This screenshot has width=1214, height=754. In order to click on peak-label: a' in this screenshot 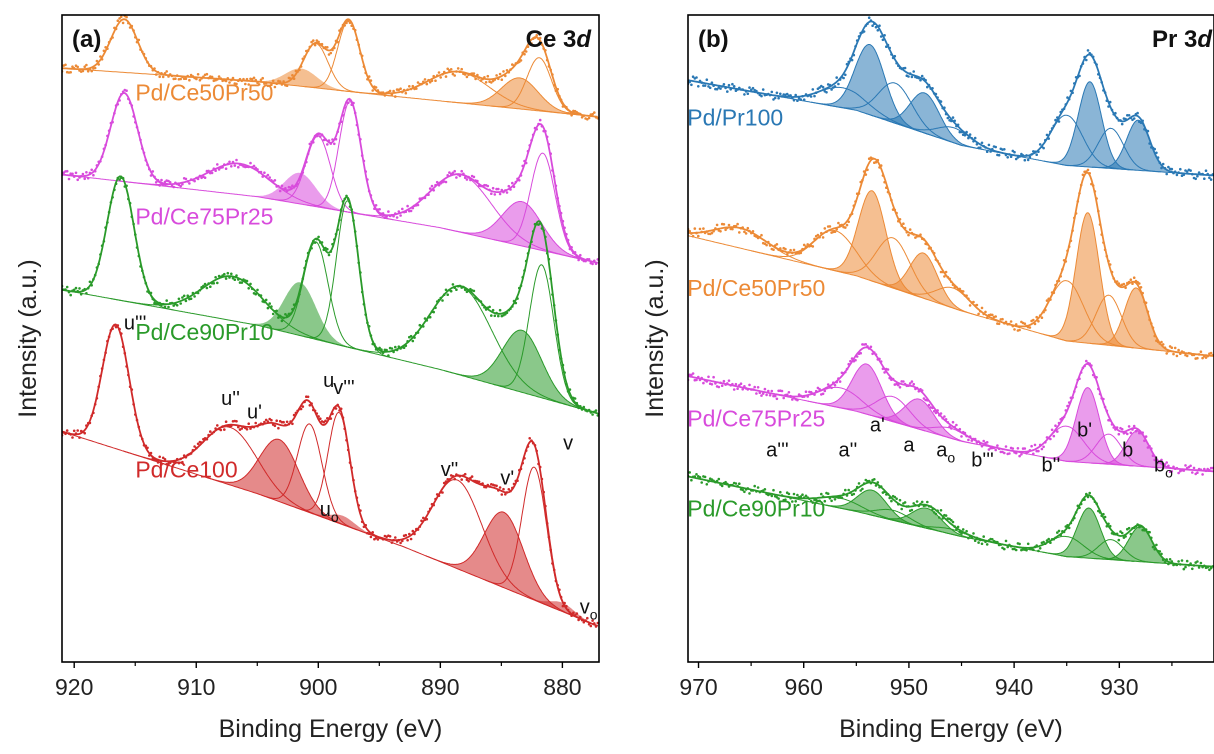, I will do `click(877, 425)`.